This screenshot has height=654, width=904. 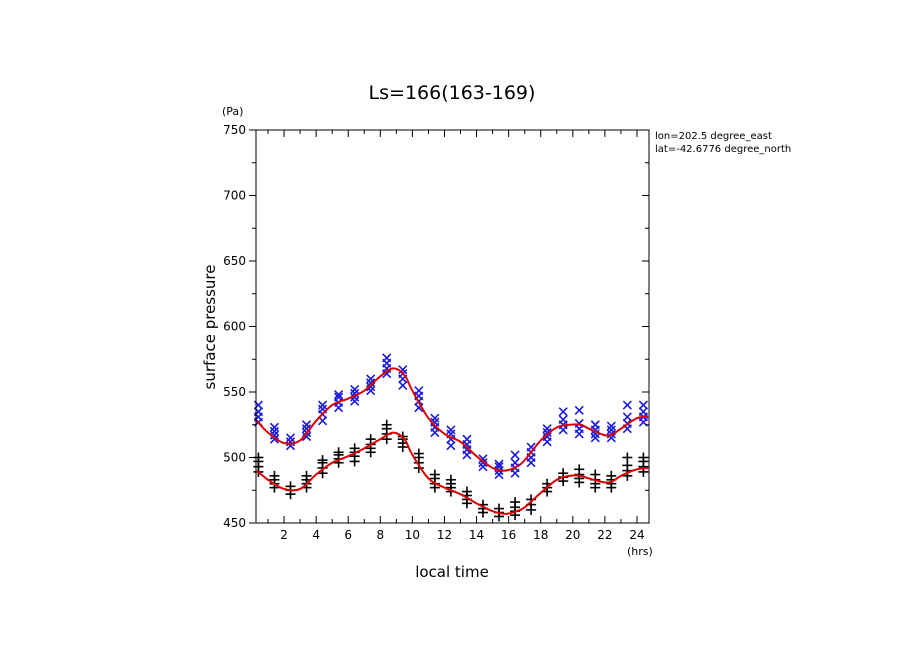 What do you see at coordinates (713, 136) in the screenshot?
I see `lon-label: lon=202.5 degree_east` at bounding box center [713, 136].